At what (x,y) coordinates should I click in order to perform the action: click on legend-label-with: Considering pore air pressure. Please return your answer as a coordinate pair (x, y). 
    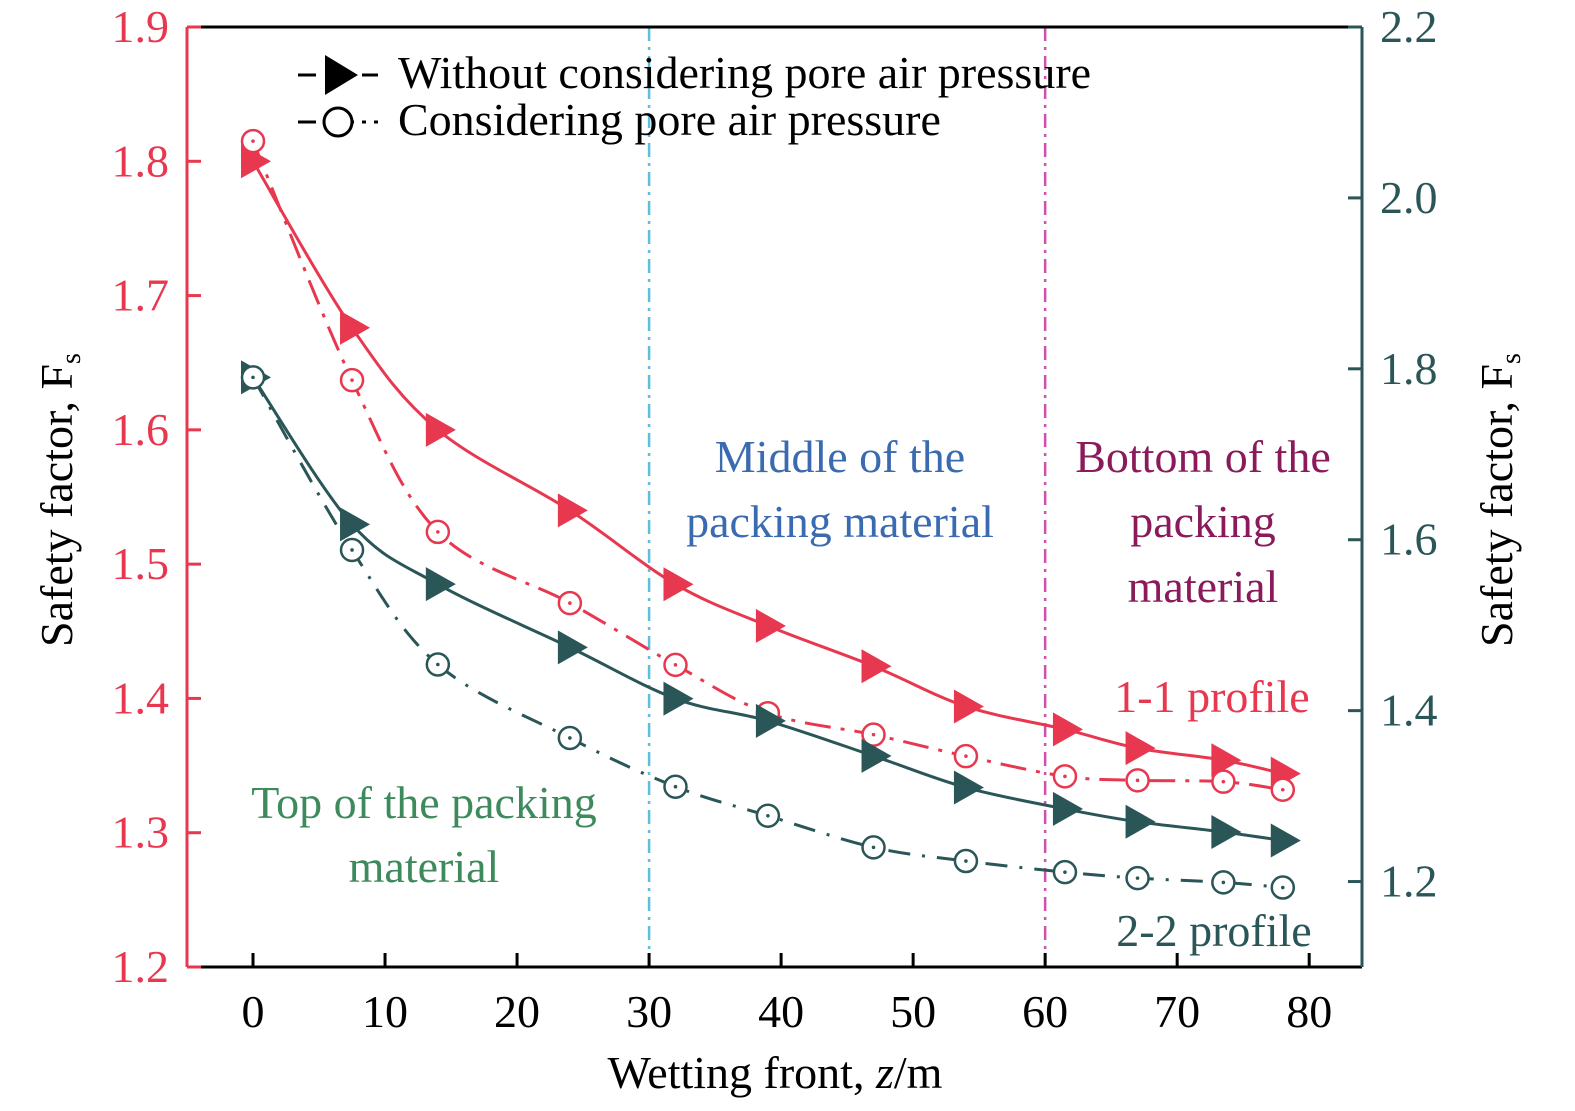
    Looking at the image, I should click on (669, 119).